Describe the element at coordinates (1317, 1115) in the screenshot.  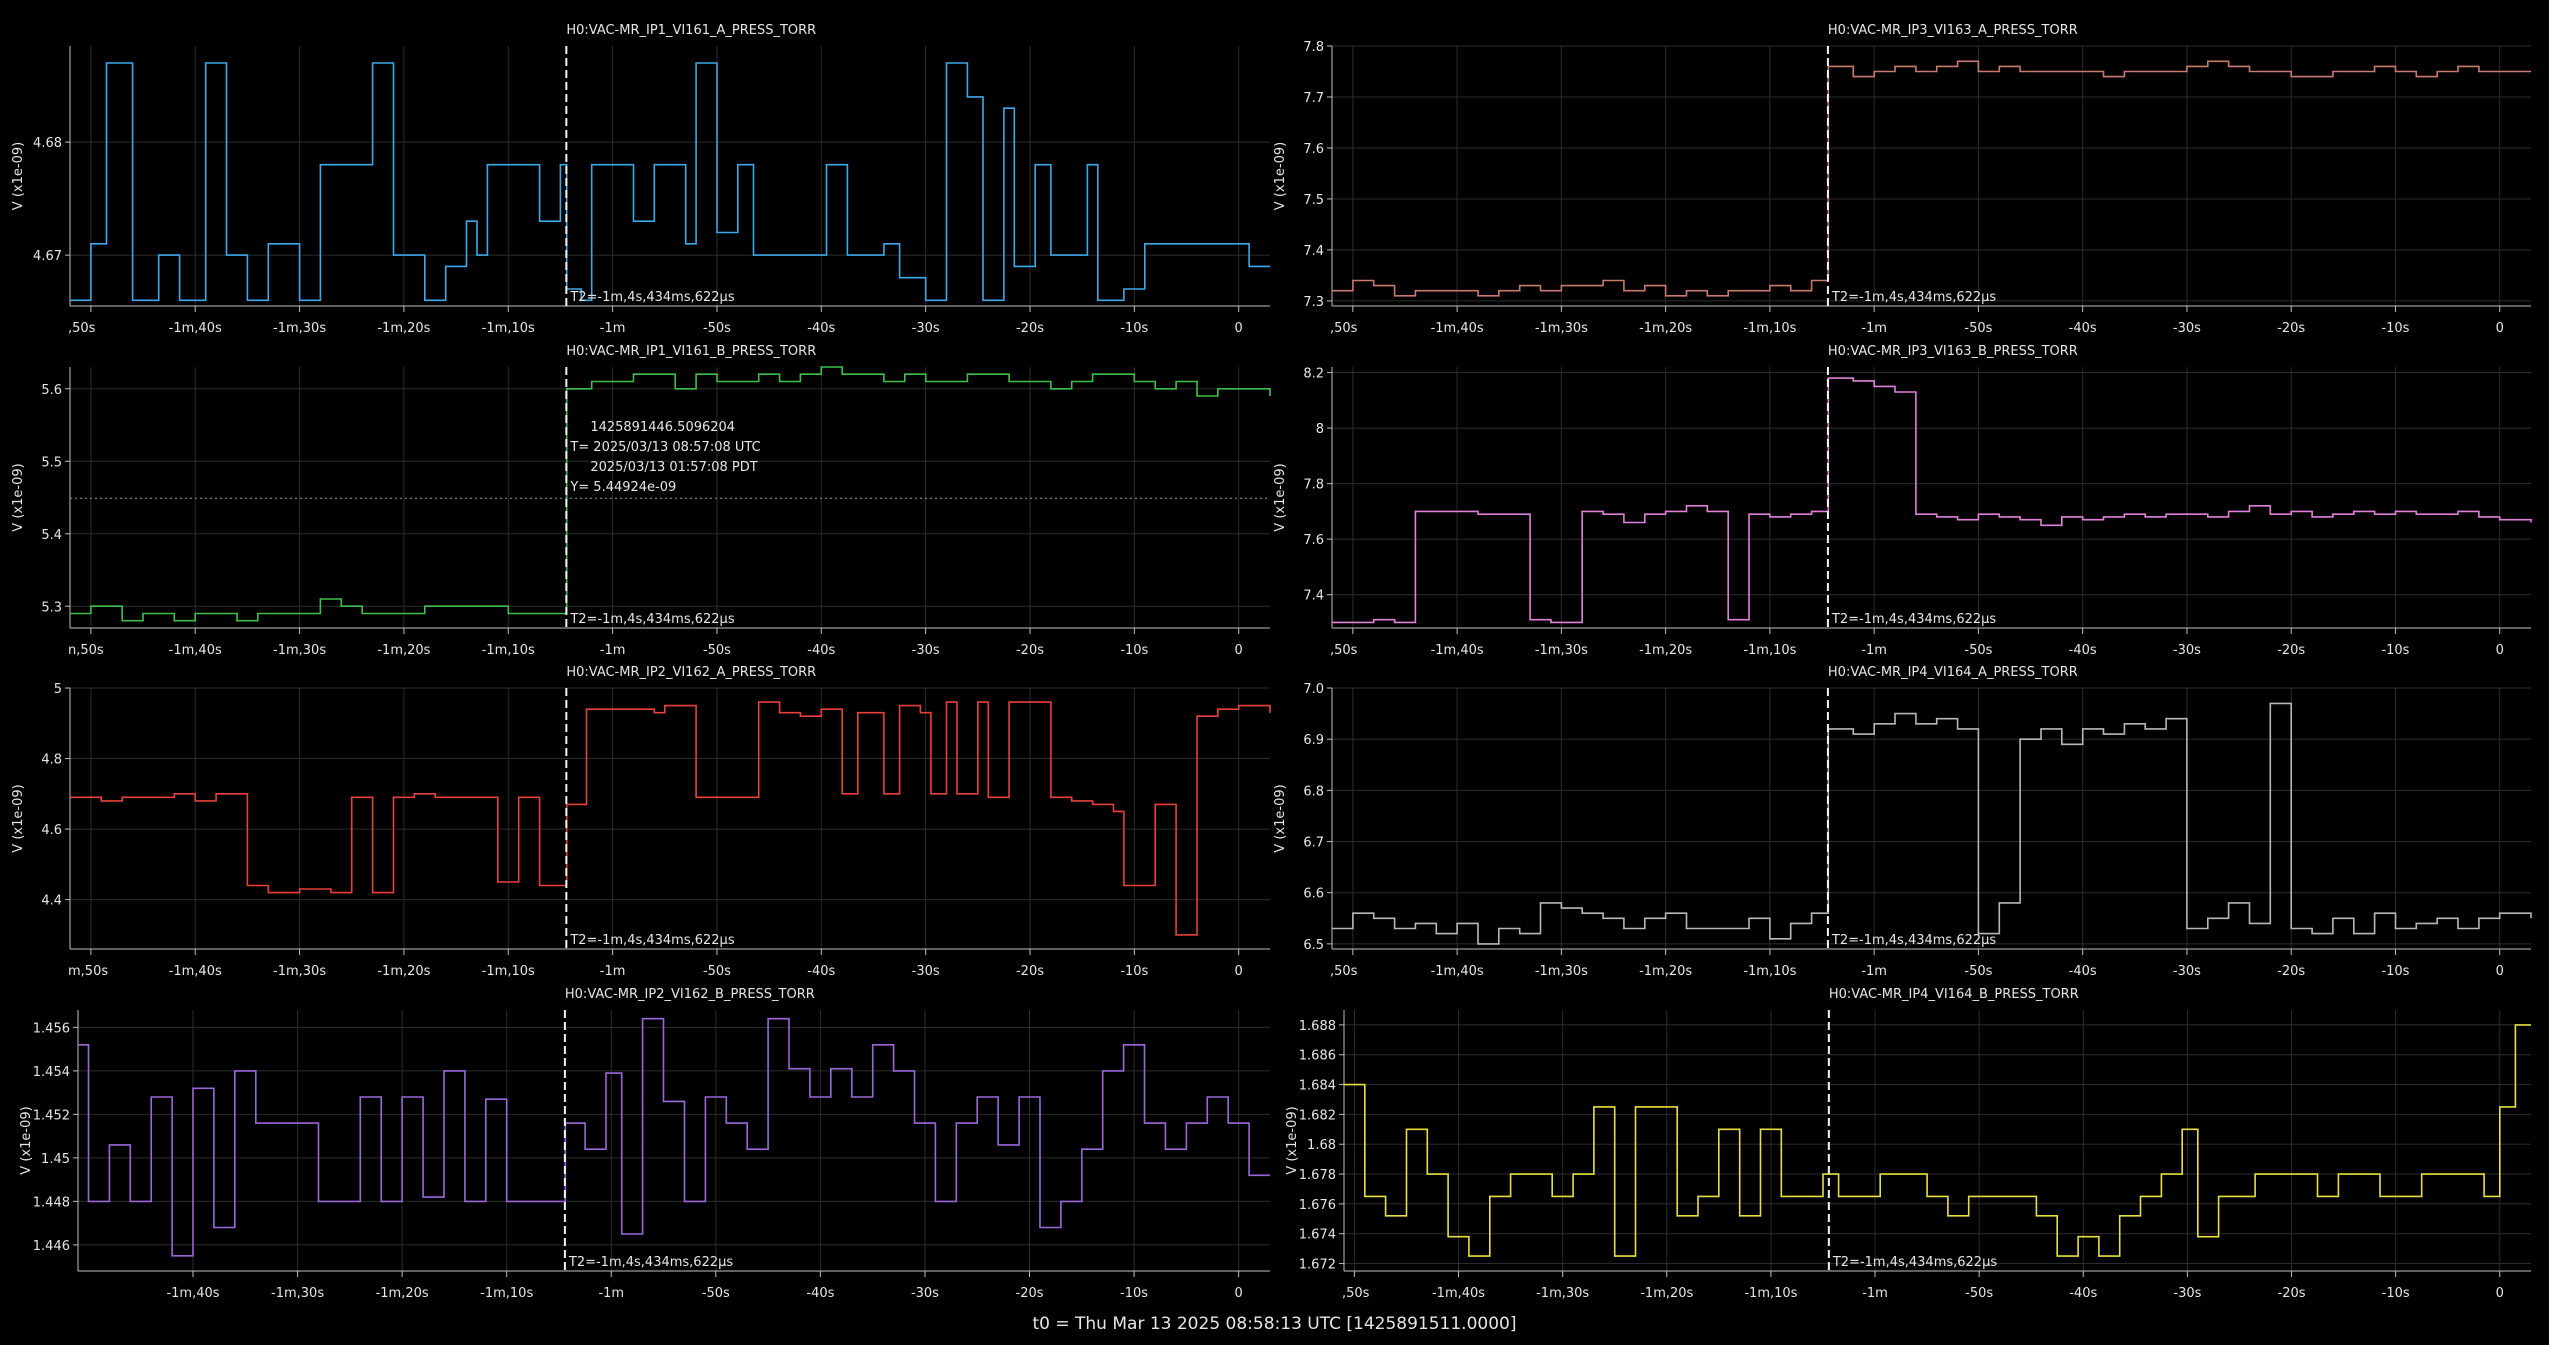
I see `y-tick-label: 1.682` at that location.